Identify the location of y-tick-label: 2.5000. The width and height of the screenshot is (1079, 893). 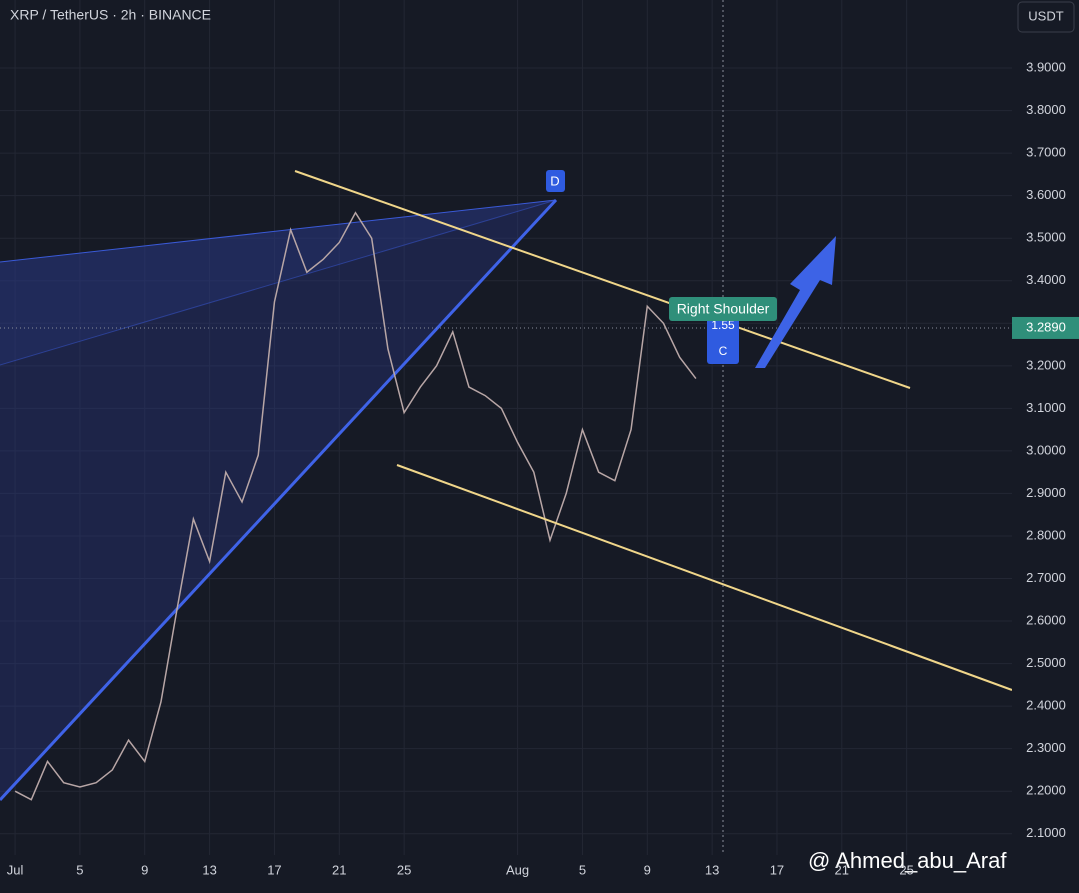
(1046, 662).